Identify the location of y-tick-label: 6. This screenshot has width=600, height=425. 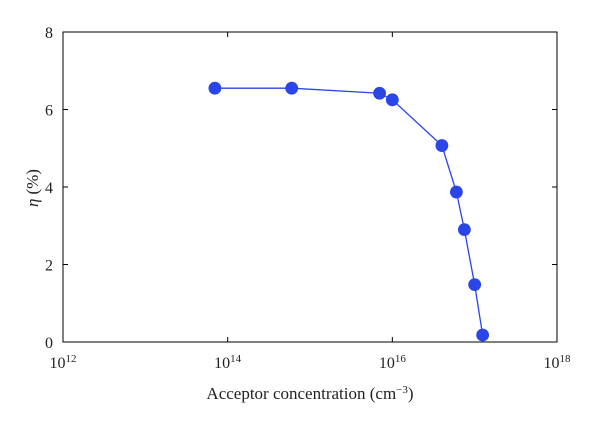
(49, 111).